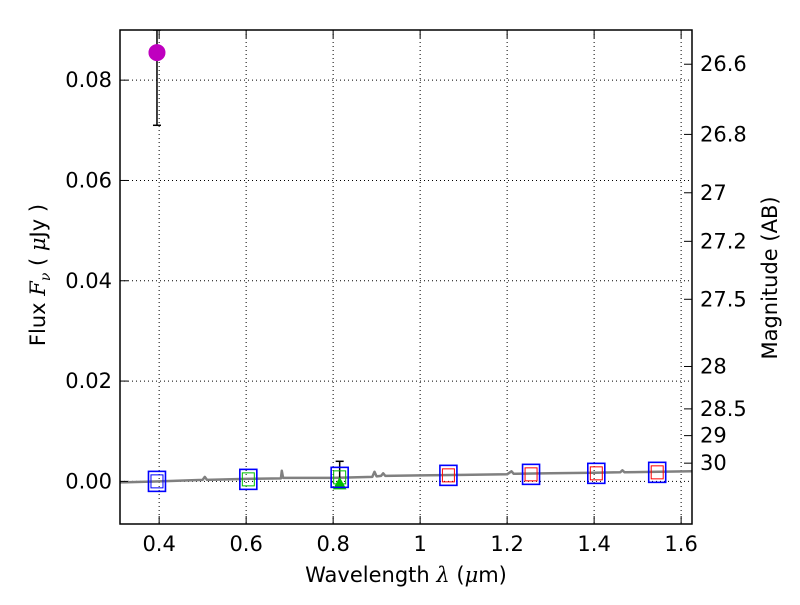 The height and width of the screenshot is (605, 800). Describe the element at coordinates (723, 409) in the screenshot. I see `mag-tick-label: 28.5` at that location.